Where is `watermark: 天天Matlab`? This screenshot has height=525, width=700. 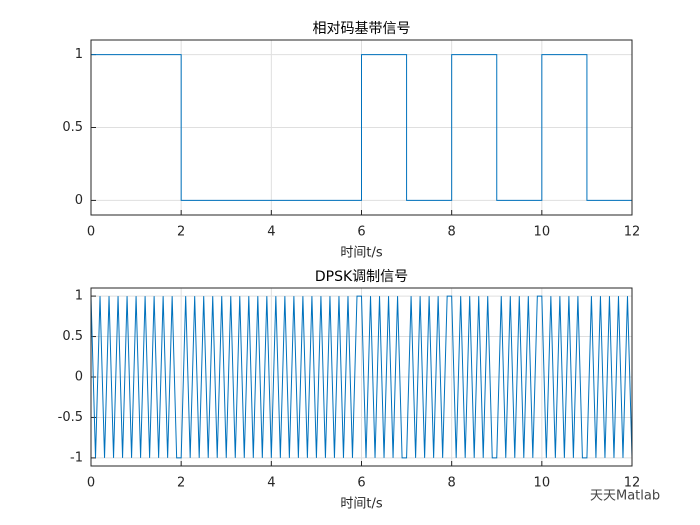 watermark: 天天Matlab is located at coordinates (625, 496).